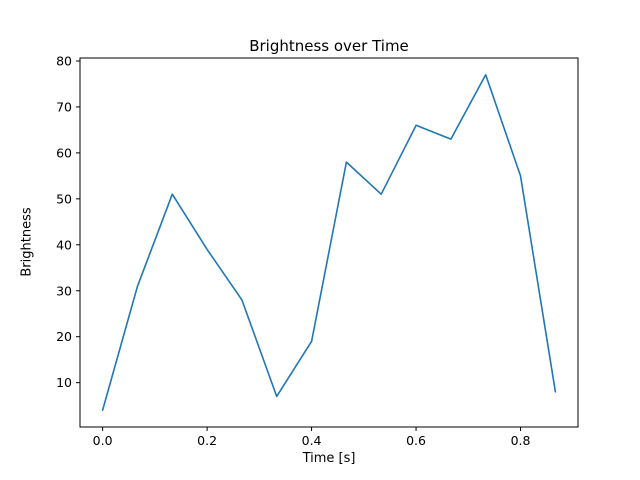 The height and width of the screenshot is (480, 640). Describe the element at coordinates (329, 46) in the screenshot. I see `chart-title: Brightness over Time` at that location.